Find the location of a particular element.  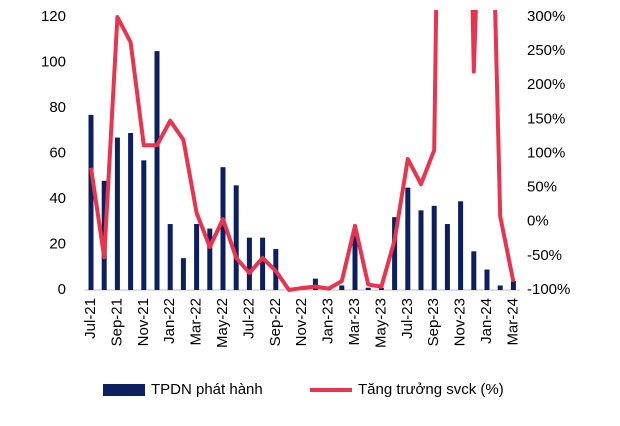

y2-tick-label: 300% is located at coordinates (546, 16).